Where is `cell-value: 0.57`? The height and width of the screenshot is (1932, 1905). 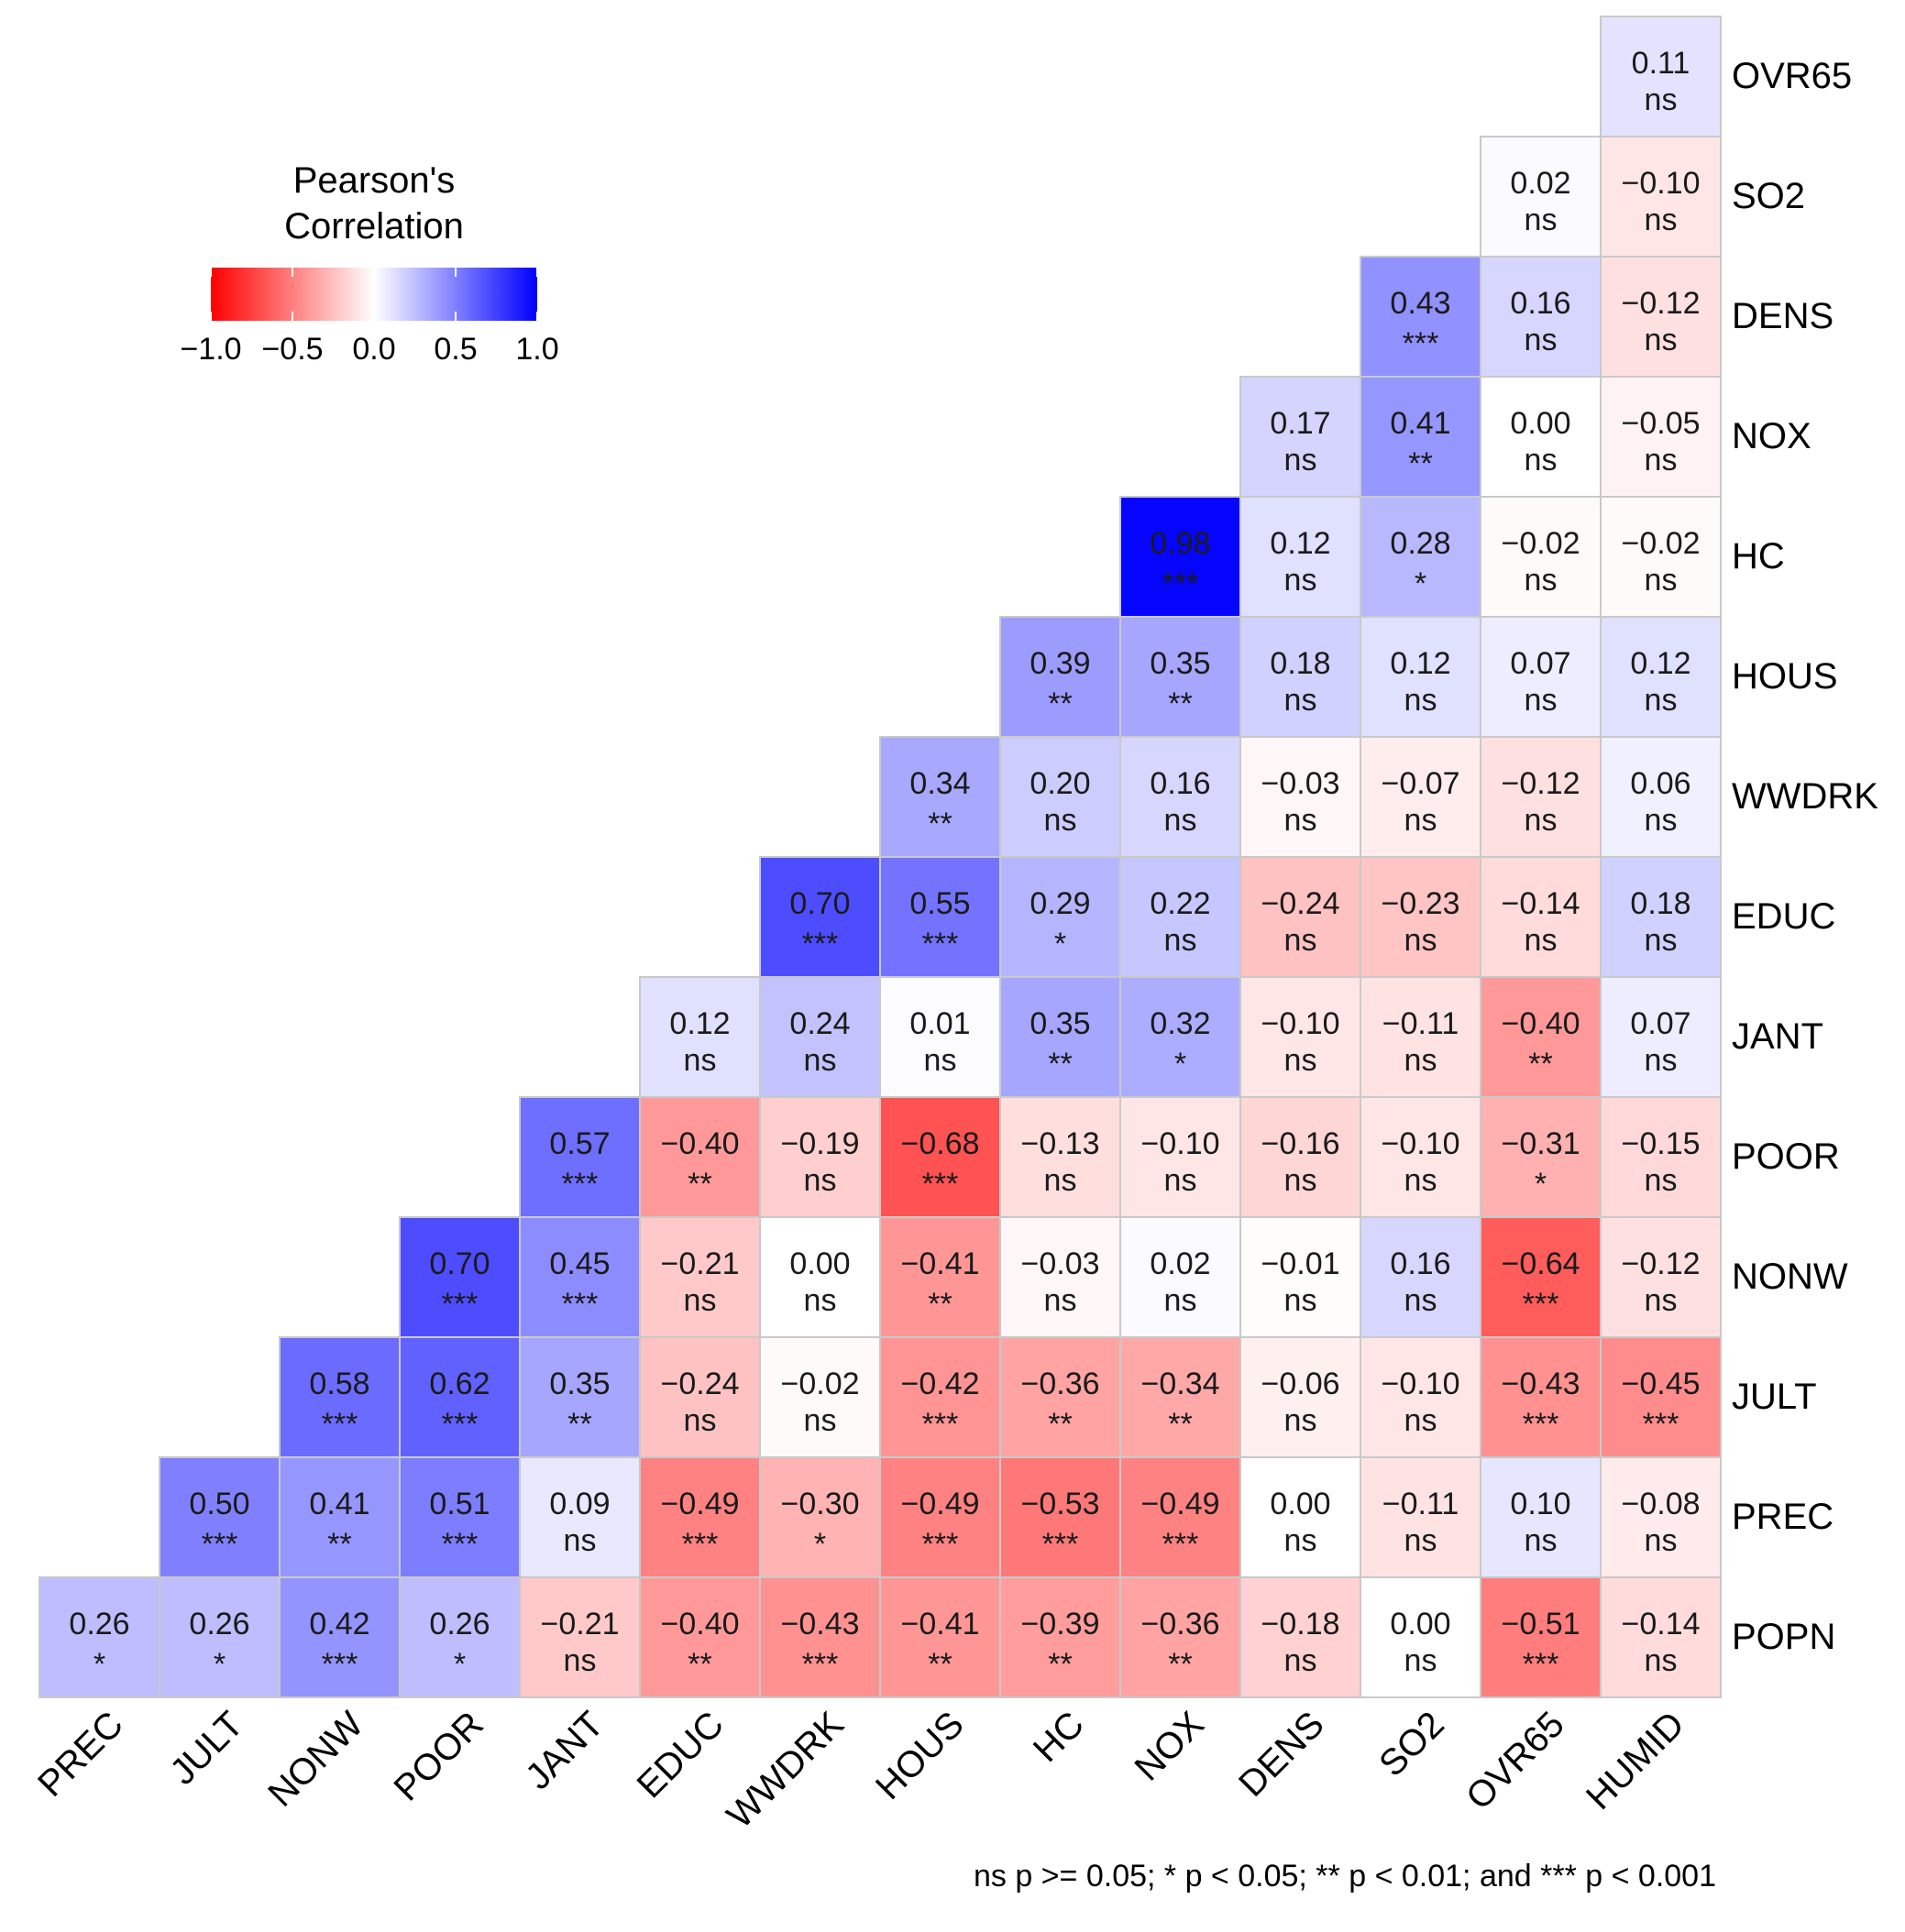
cell-value: 0.57 is located at coordinates (579, 1143).